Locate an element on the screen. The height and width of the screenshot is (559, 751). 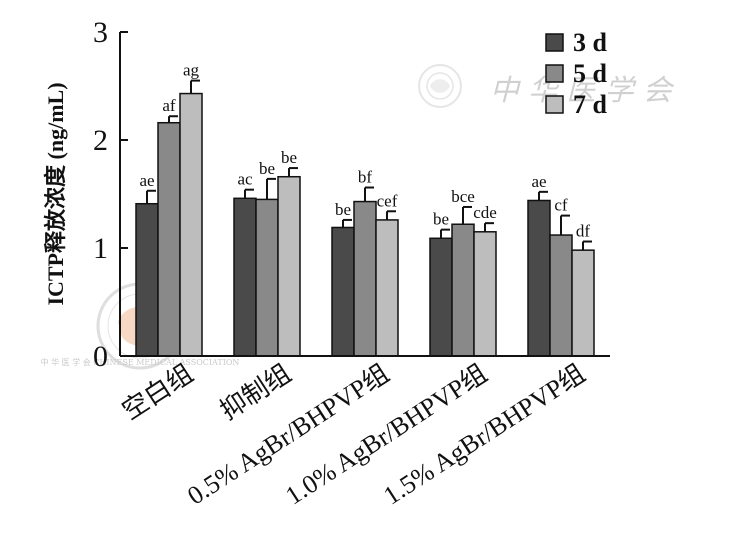
data-label-4-2: df is located at coordinates (583, 231).